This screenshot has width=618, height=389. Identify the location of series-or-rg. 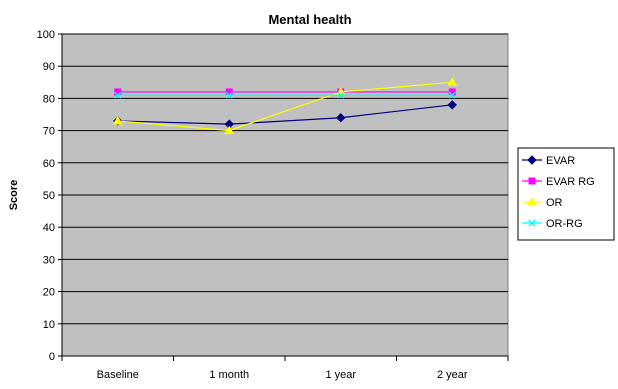
(285, 95).